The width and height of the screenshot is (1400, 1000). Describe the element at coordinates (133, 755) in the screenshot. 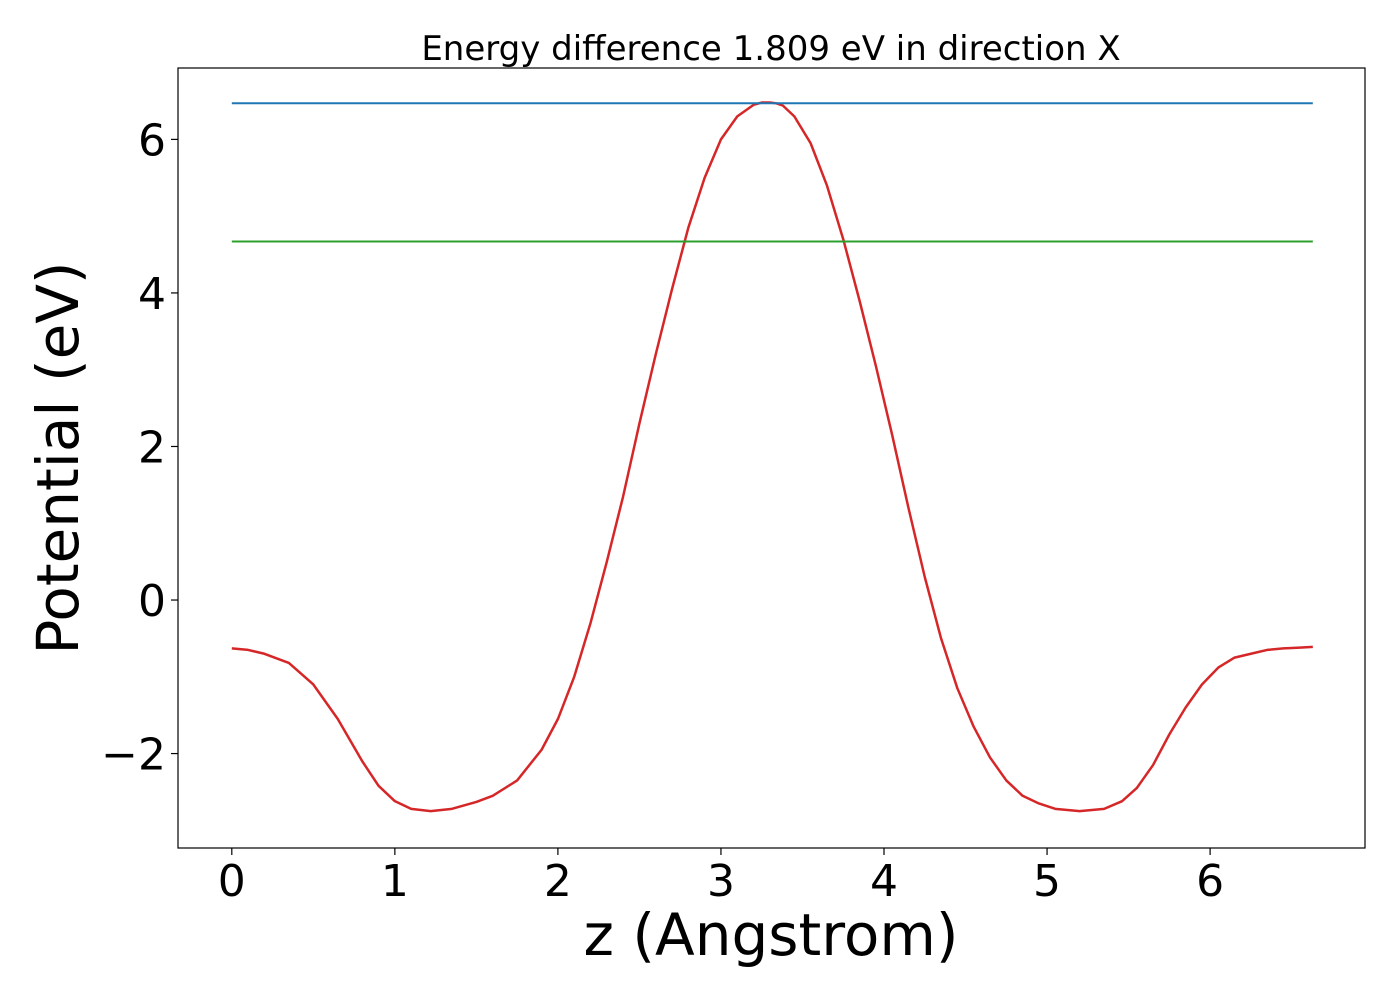

I see `y-tick-label: −2` at that location.